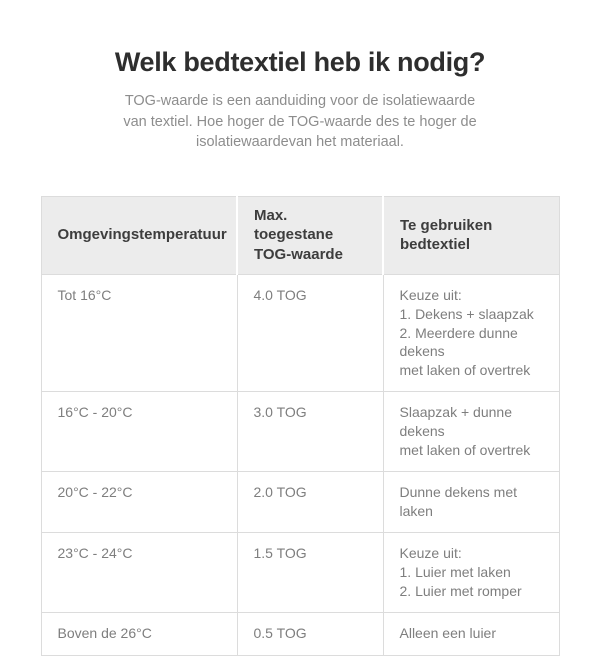 The height and width of the screenshot is (656, 600). I want to click on cell-tog-value: 2.0 TOG, so click(310, 502).